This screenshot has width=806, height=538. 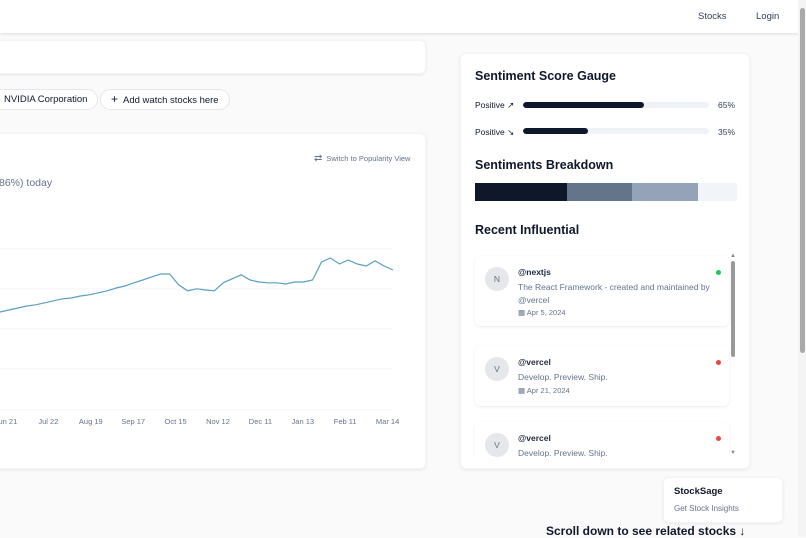 What do you see at coordinates (727, 132) in the screenshot?
I see `gauge-pct: 35%` at bounding box center [727, 132].